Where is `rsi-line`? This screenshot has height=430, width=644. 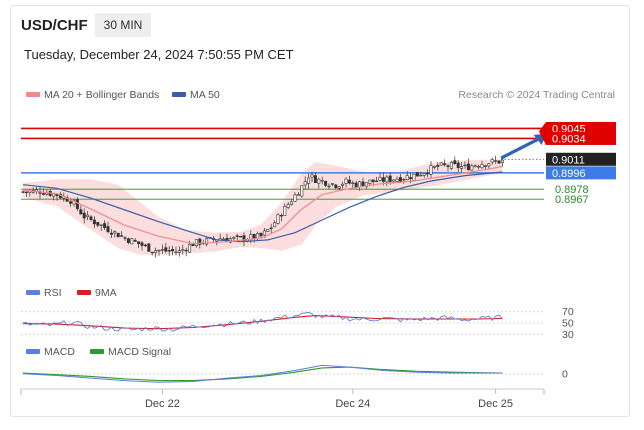 rsi-line is located at coordinates (262, 321).